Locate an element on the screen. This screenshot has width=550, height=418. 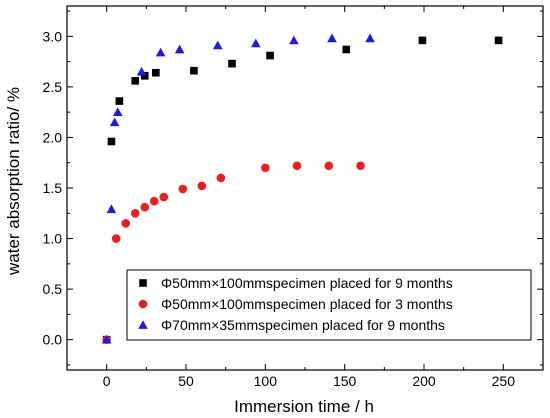
y-tick-label: 2.5 is located at coordinates (53, 87).